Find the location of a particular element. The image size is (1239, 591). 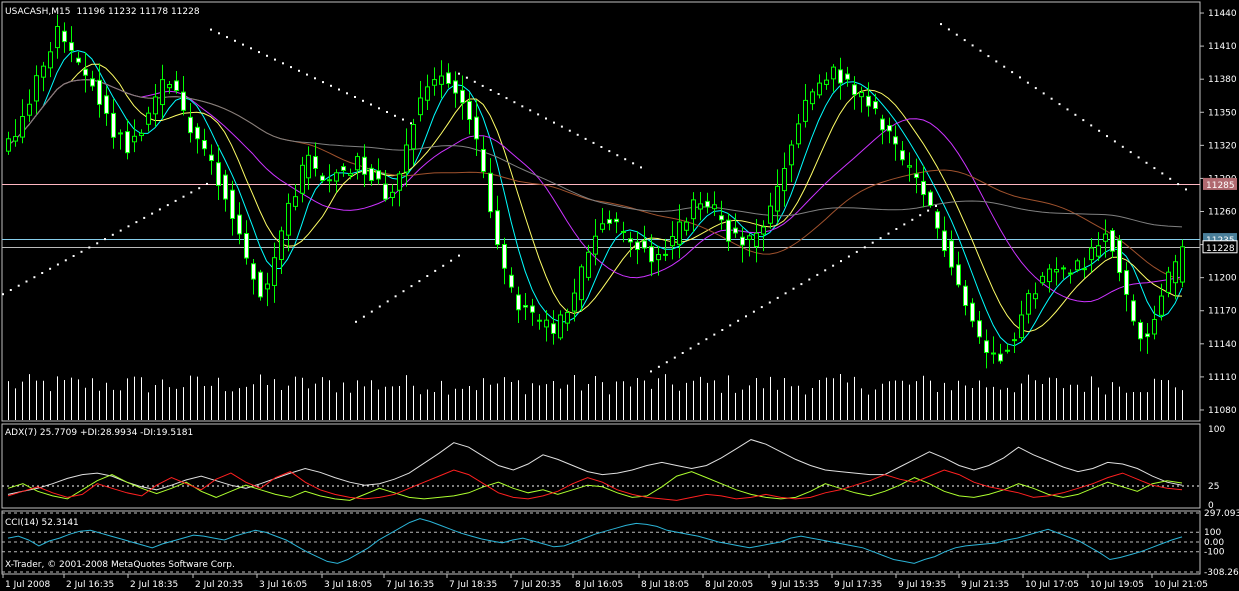

x-tick-label: 8 Jul 18:05 is located at coordinates (665, 585).